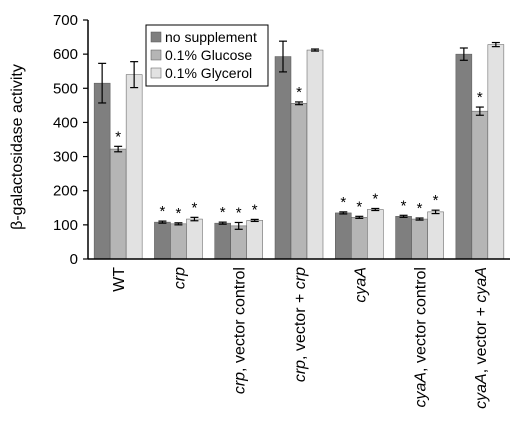 The height and width of the screenshot is (426, 517). I want to click on y-tick-label: 500, so click(65, 88).